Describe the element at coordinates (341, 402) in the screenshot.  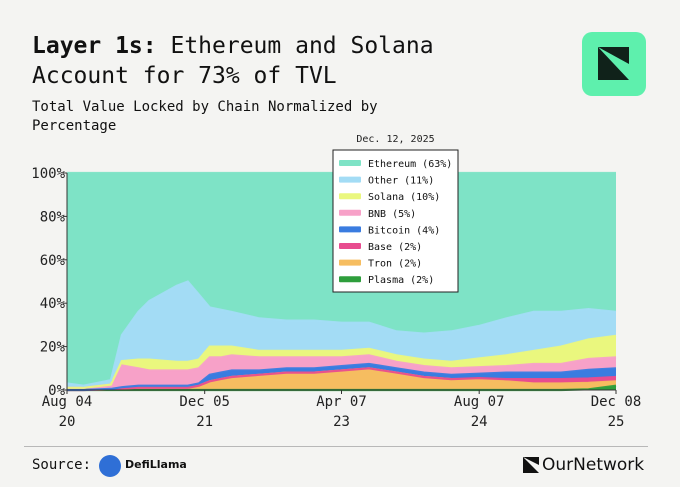
I see `x-tick-label: Apr 07` at that location.